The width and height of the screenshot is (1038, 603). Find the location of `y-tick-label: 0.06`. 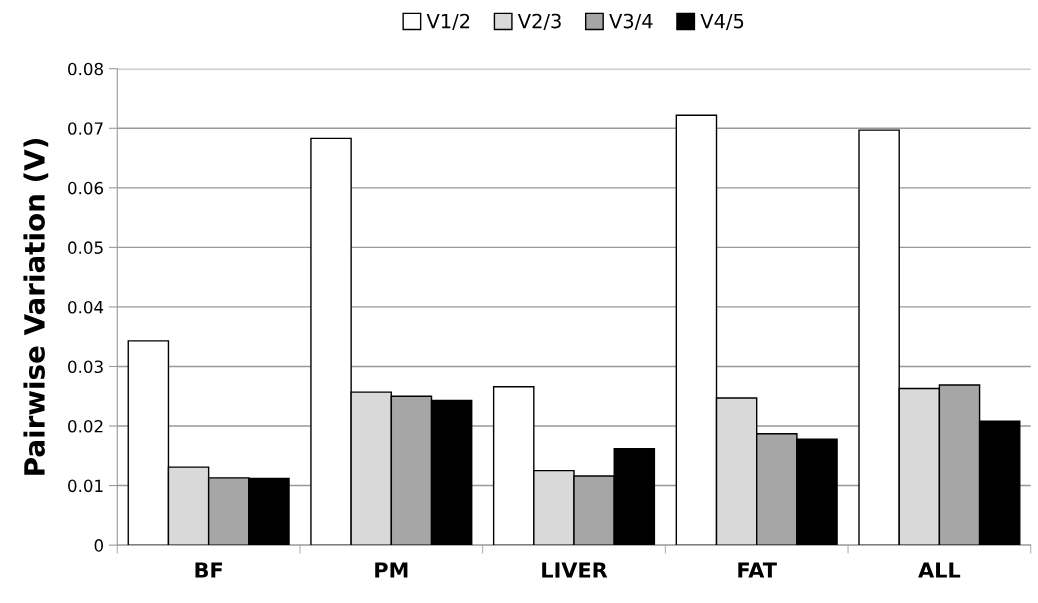

y-tick-label: 0.06 is located at coordinates (86, 188).